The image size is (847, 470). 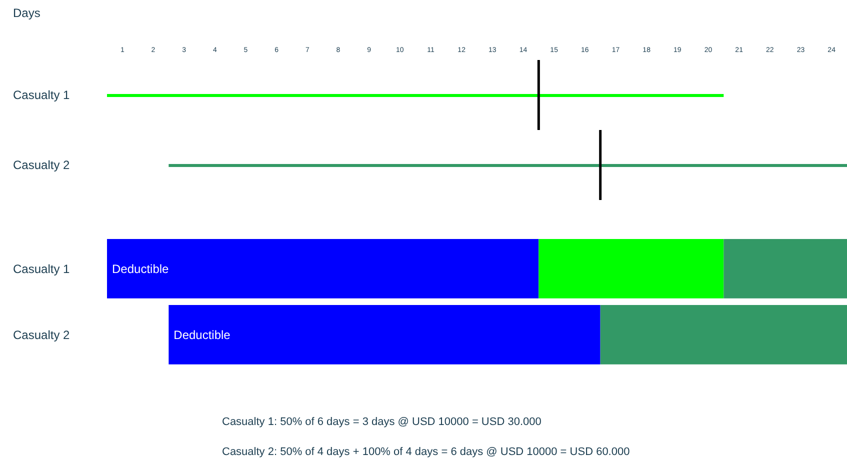 What do you see at coordinates (26, 13) in the screenshot?
I see `x-axis-title: Days` at bounding box center [26, 13].